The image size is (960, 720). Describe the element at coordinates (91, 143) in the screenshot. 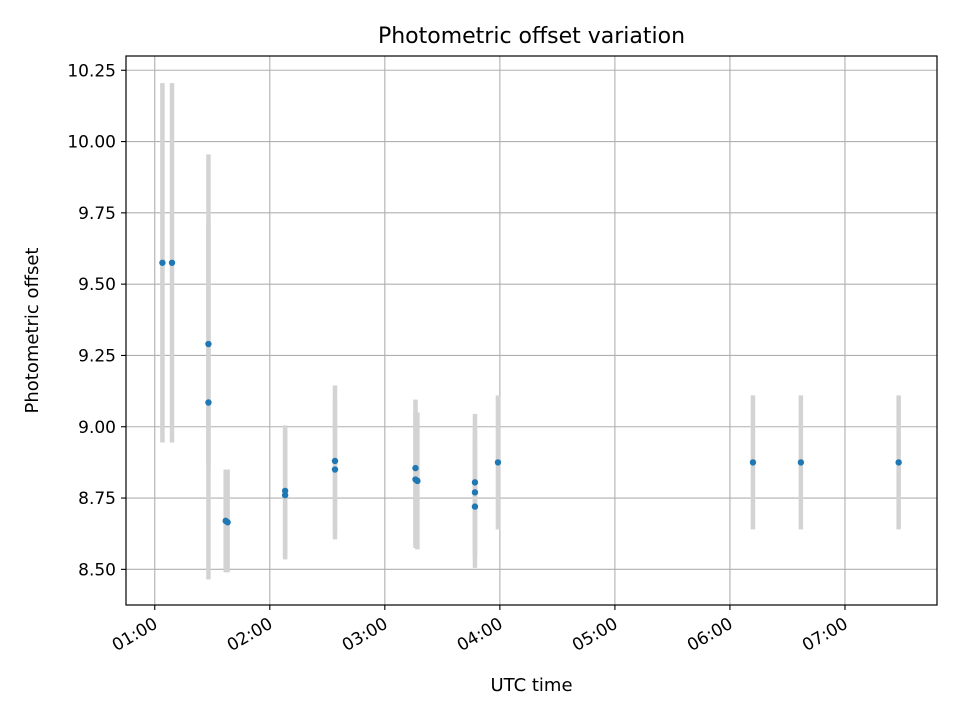

I see `y-tick-label: 10.00` at that location.